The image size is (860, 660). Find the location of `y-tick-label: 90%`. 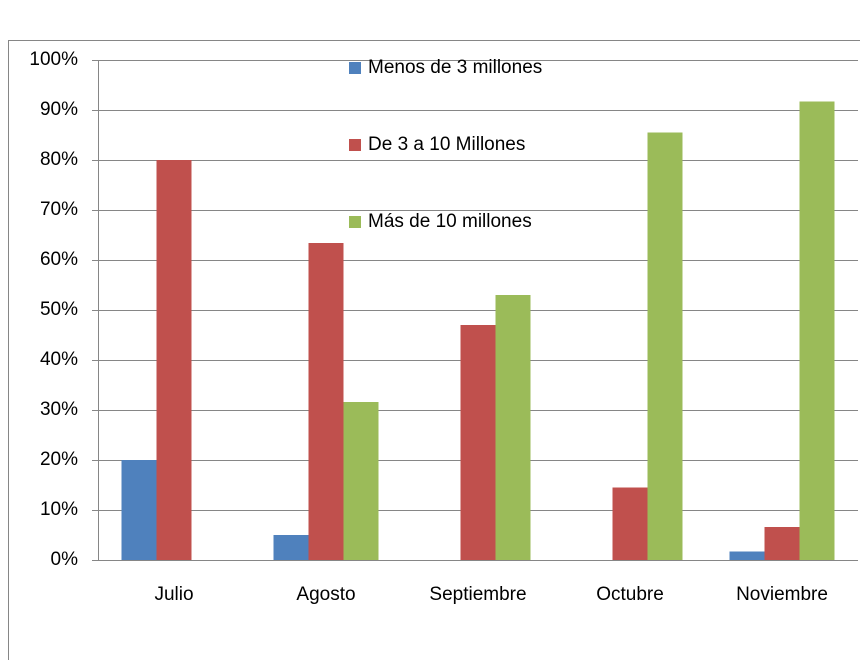

y-tick-label: 90% is located at coordinates (59, 109).